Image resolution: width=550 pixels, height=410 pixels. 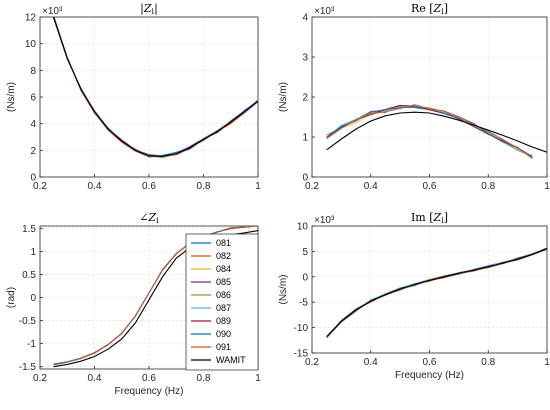 What do you see at coordinates (28, 367) in the screenshot?
I see `y-tick-label: -1.5` at bounding box center [28, 367].